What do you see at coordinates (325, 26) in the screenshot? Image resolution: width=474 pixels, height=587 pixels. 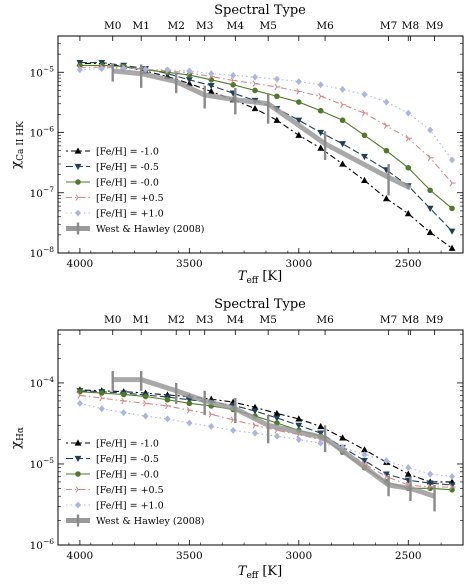 I see `spectral-tick-label: M6` at bounding box center [325, 26].